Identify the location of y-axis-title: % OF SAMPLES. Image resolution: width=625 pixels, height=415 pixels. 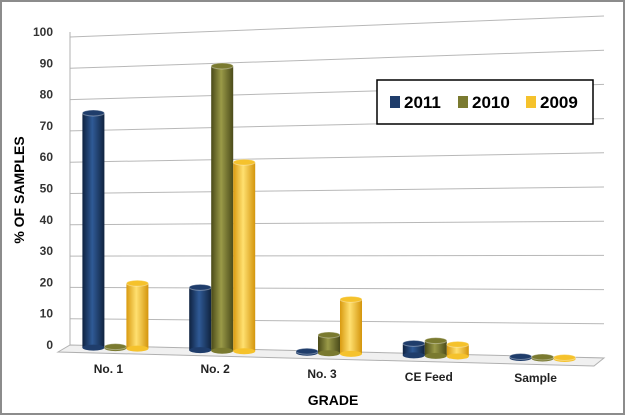
(19, 189).